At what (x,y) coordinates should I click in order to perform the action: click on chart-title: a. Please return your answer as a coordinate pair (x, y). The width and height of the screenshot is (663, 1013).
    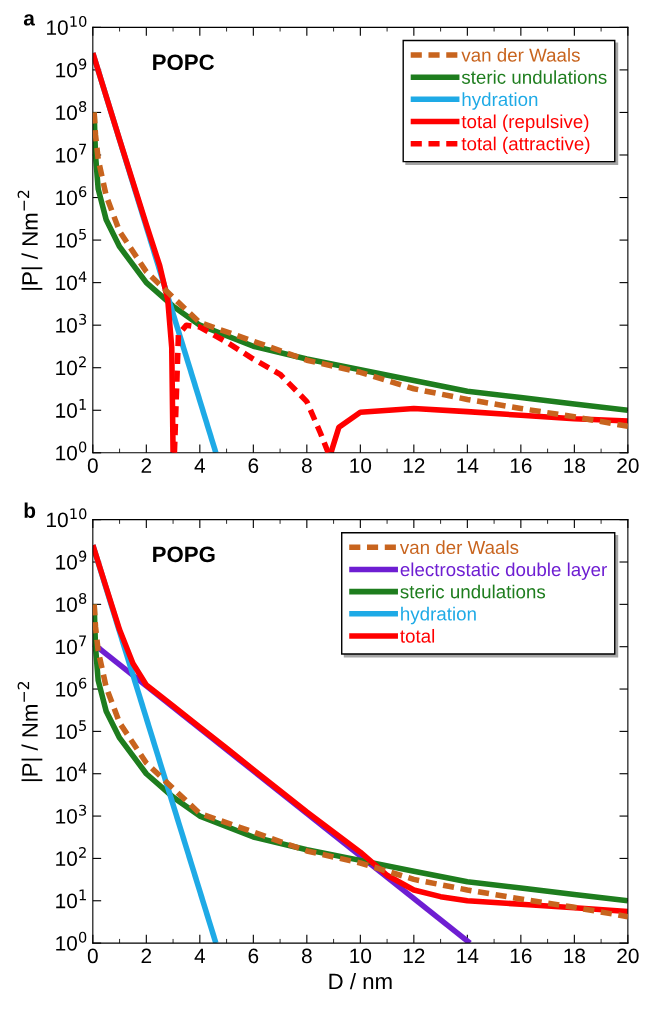
    Looking at the image, I should click on (29, 20).